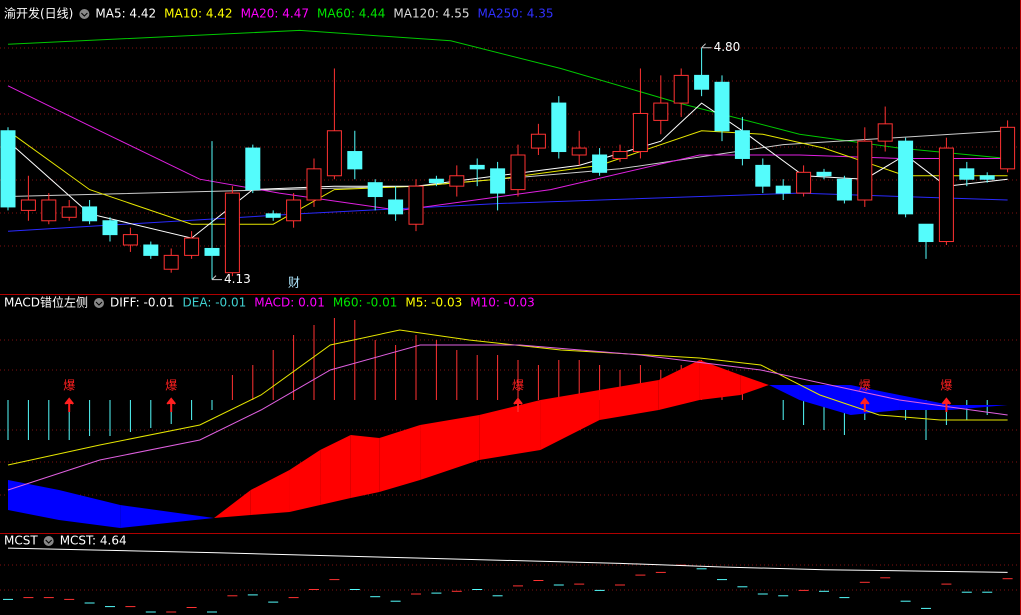 The image size is (1021, 615). I want to click on legend-item: MACD: 0.01, so click(289, 303).